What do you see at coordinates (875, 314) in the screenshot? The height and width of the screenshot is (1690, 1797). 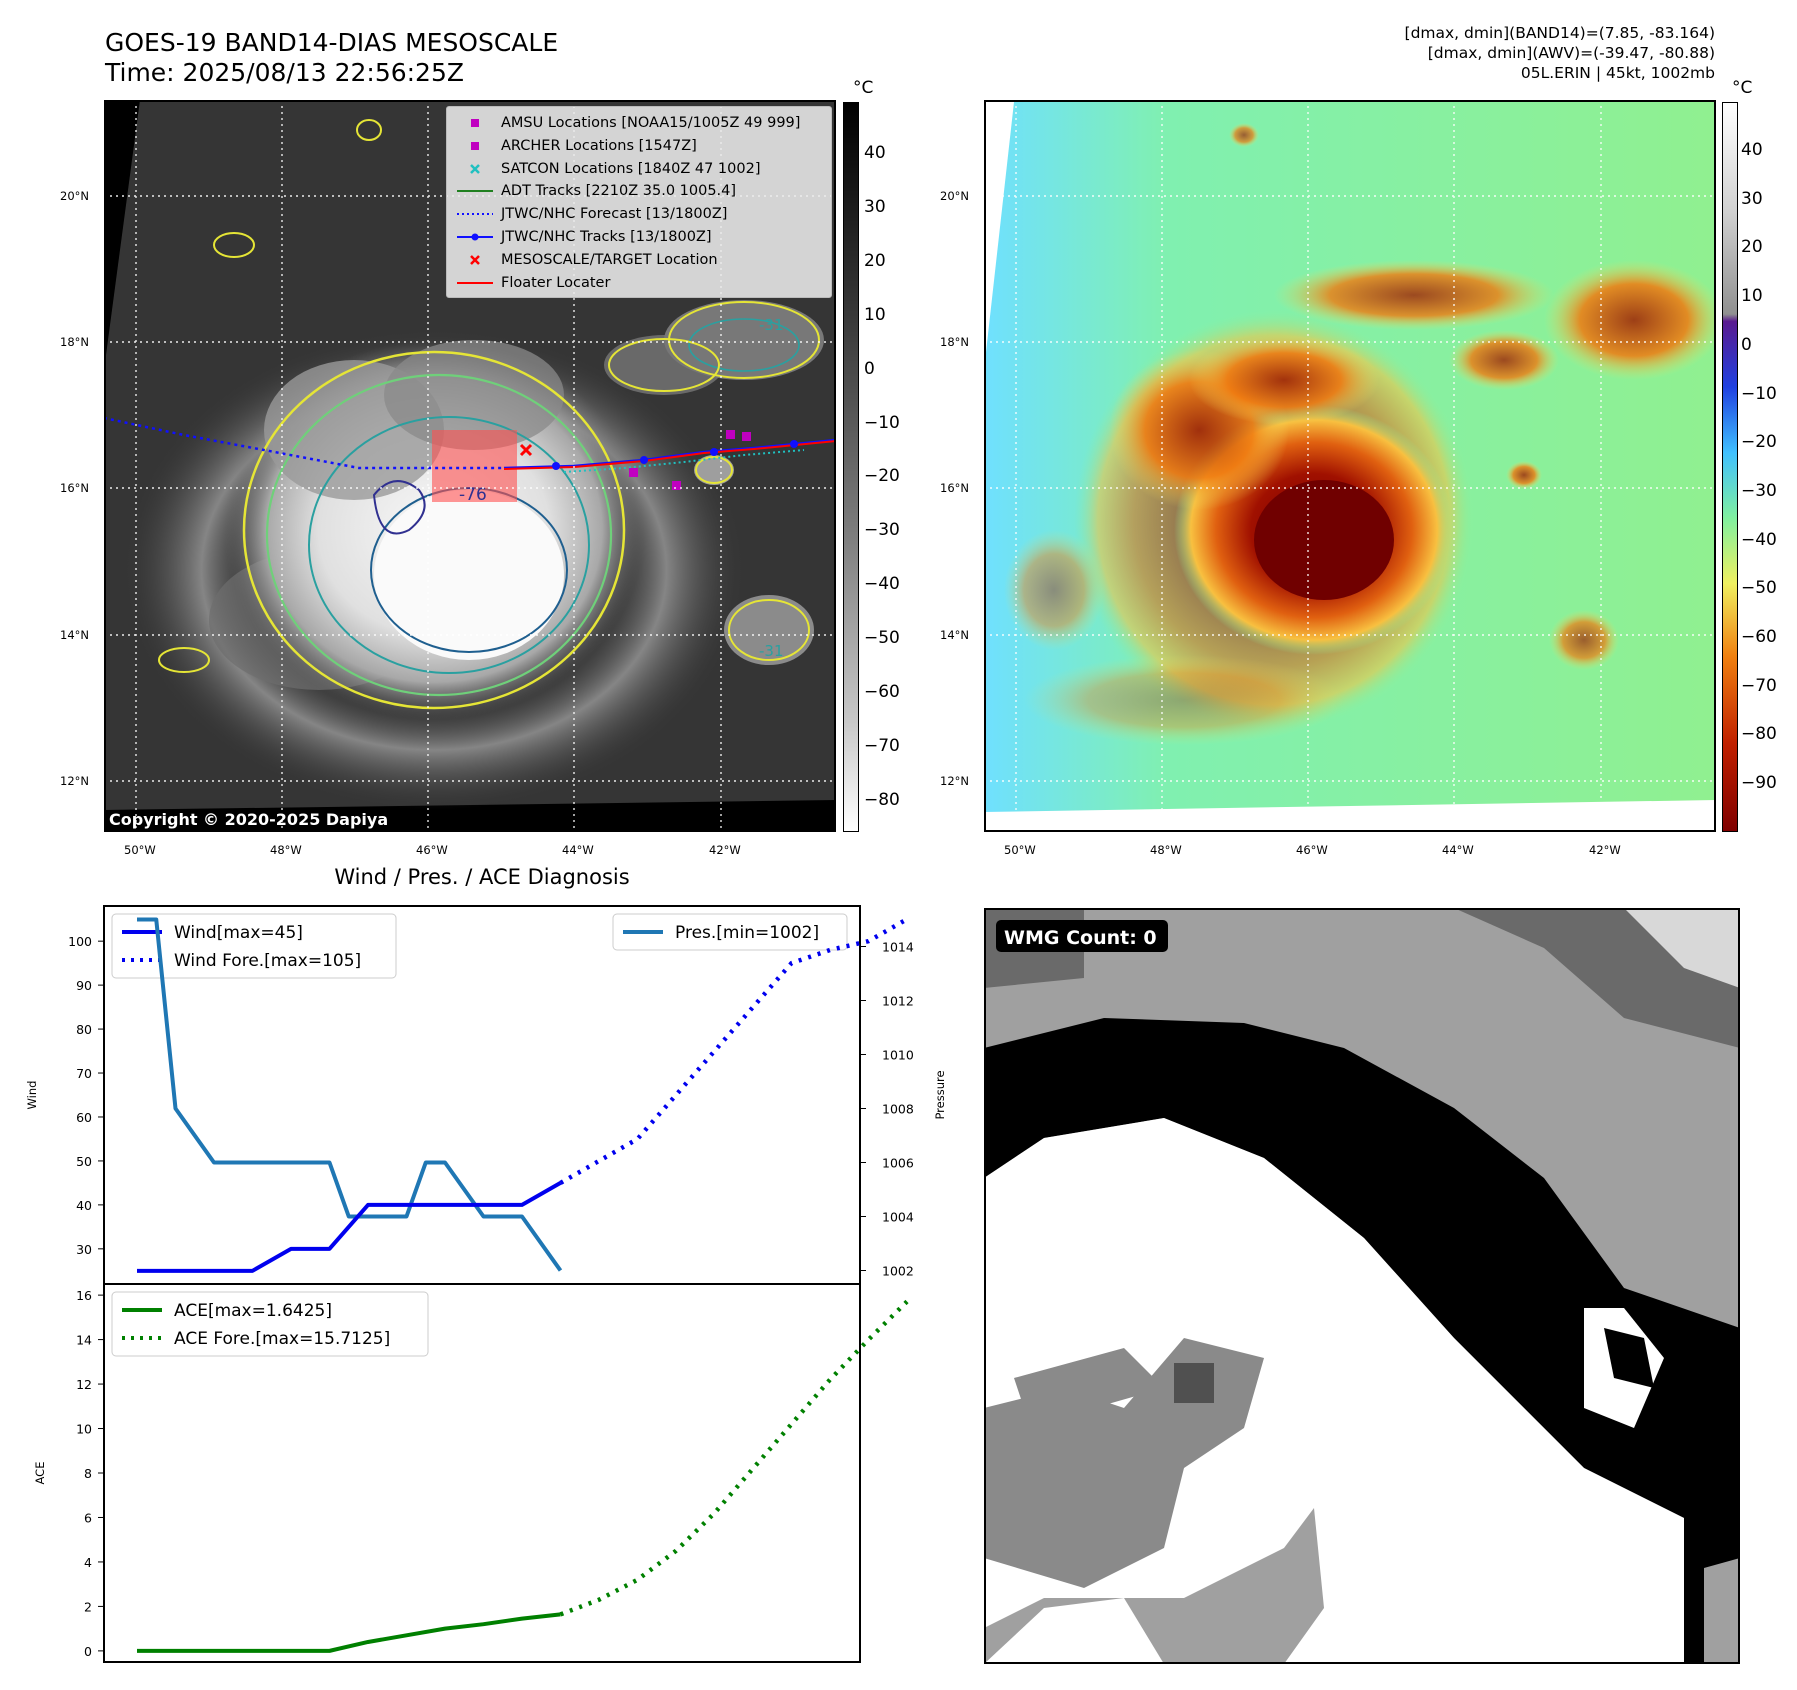 I see `colorbar-tick: 10` at bounding box center [875, 314].